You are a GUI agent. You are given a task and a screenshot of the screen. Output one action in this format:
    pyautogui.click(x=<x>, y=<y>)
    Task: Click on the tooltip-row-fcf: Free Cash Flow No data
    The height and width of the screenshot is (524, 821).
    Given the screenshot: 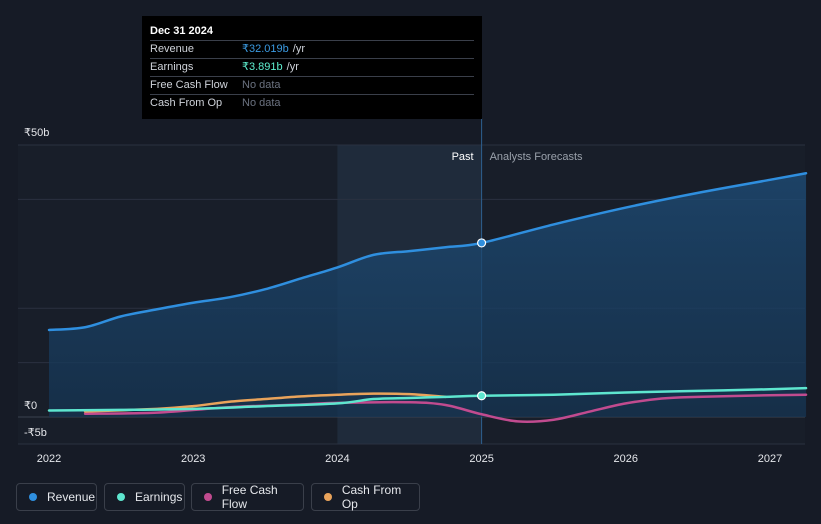 What is the action you would take?
    pyautogui.click(x=312, y=85)
    